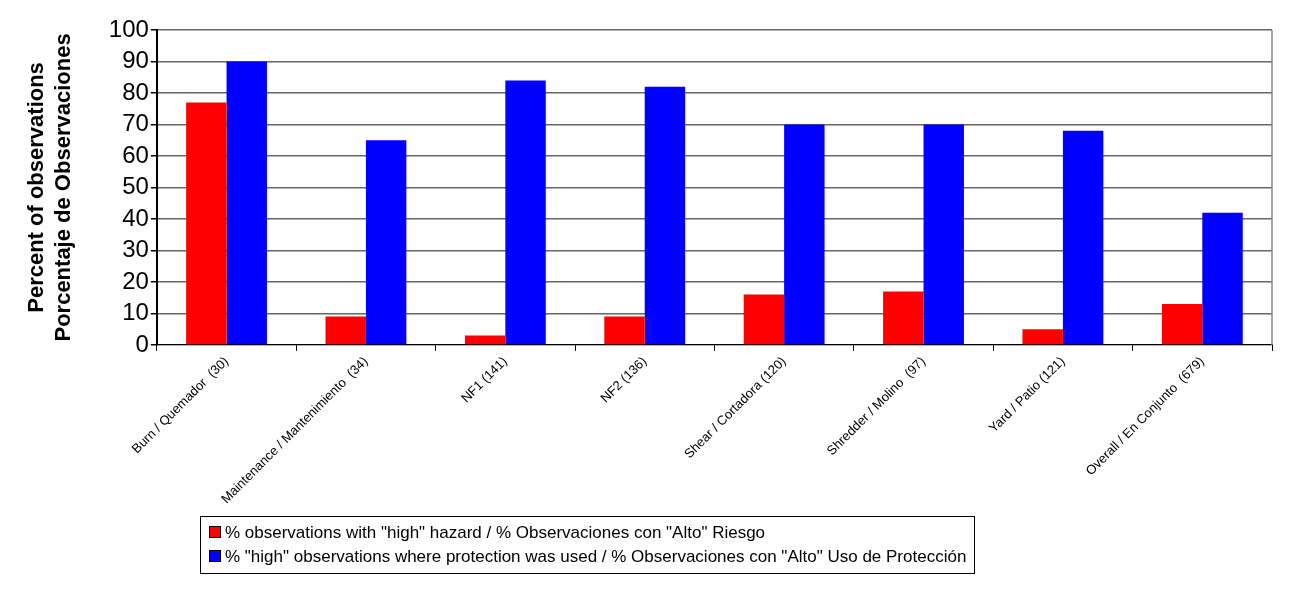  Describe the element at coordinates (49, 187) in the screenshot. I see `y-axis-title: Percent of observations Porcentaje de Observaciones` at that location.